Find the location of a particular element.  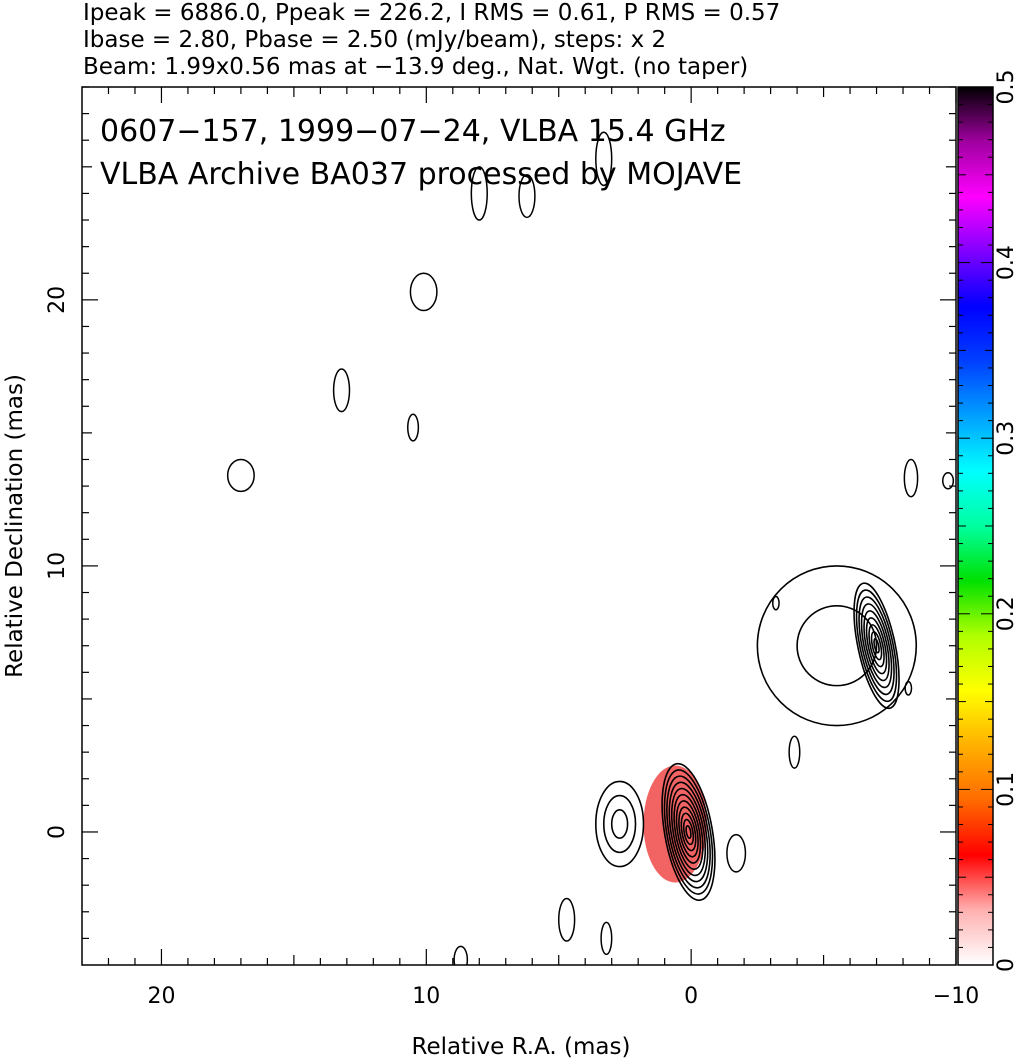

contour-jet-diffuse is located at coordinates (837, 646).